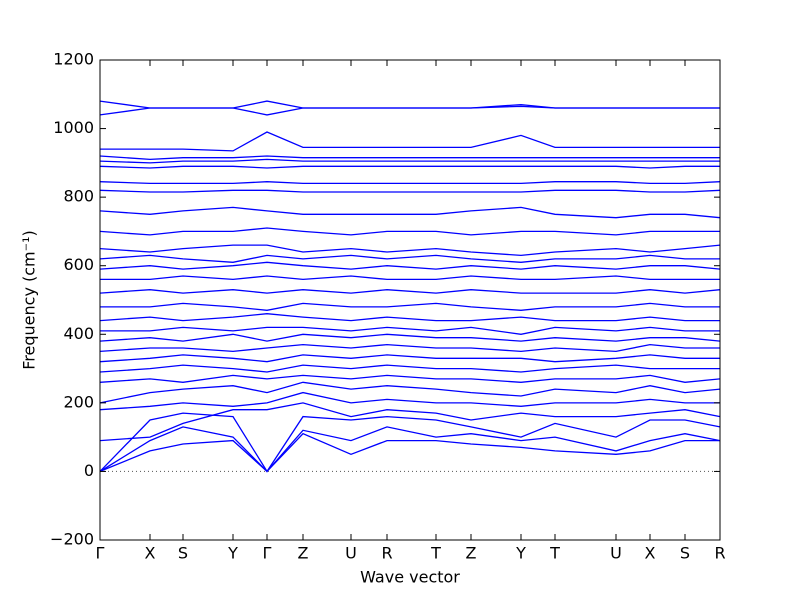 The image size is (800, 600). What do you see at coordinates (410, 577) in the screenshot?
I see `x-axis-label: Wave vector` at bounding box center [410, 577].